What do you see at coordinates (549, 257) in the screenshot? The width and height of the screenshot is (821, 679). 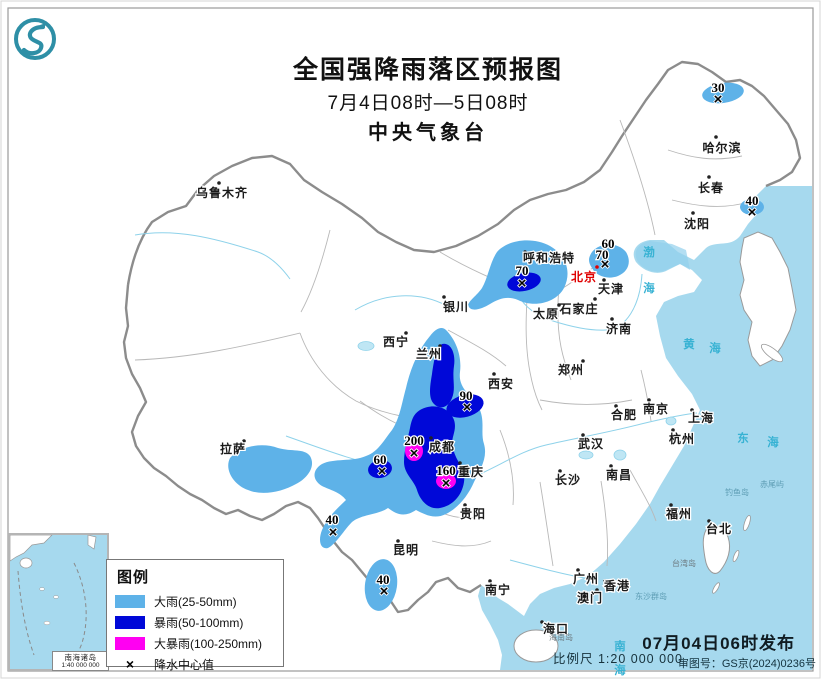 I see `city-label: 呼和浩特` at bounding box center [549, 257].